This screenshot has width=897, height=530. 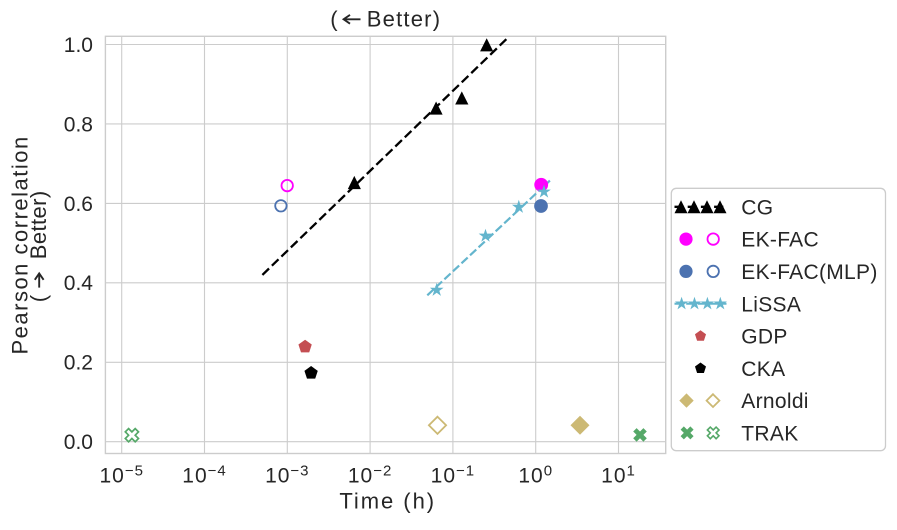 What do you see at coordinates (535, 475) in the screenshot?
I see `svg-text: 100` at bounding box center [535, 475].